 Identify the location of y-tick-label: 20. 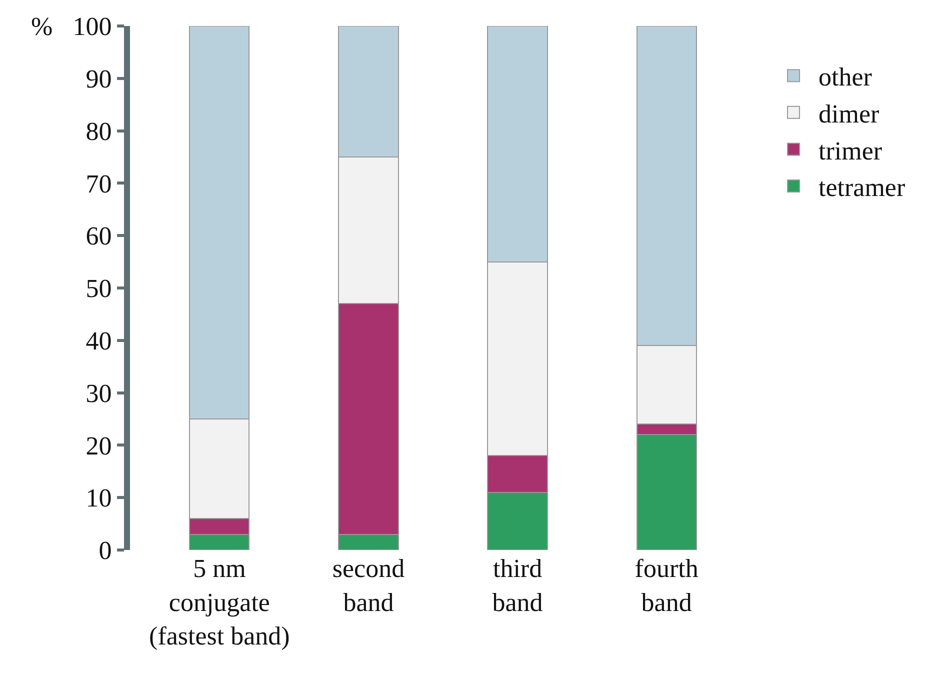
(99, 445).